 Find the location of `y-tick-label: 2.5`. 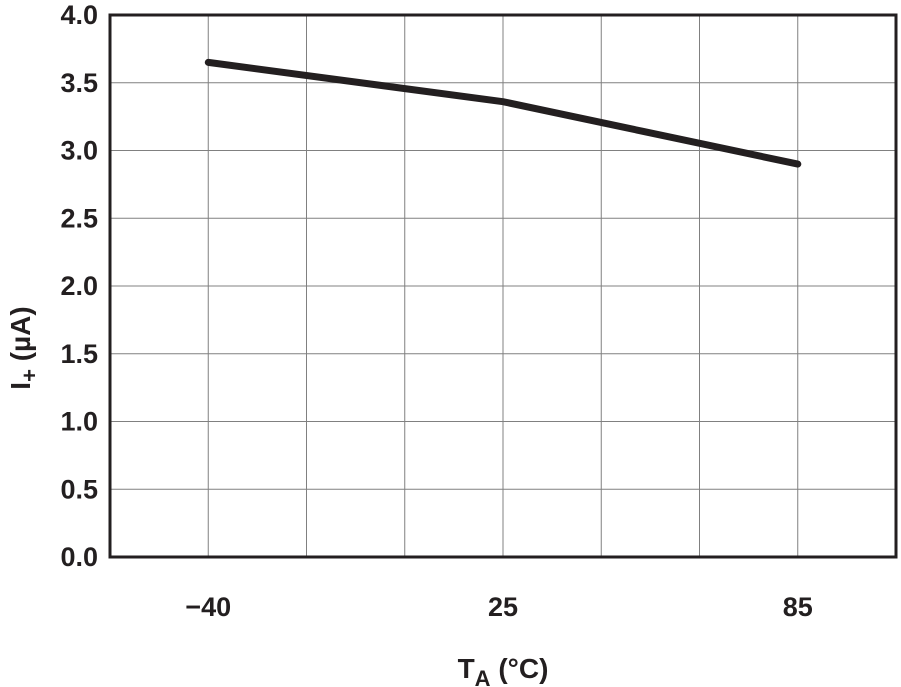

y-tick-label: 2.5 is located at coordinates (79, 218).